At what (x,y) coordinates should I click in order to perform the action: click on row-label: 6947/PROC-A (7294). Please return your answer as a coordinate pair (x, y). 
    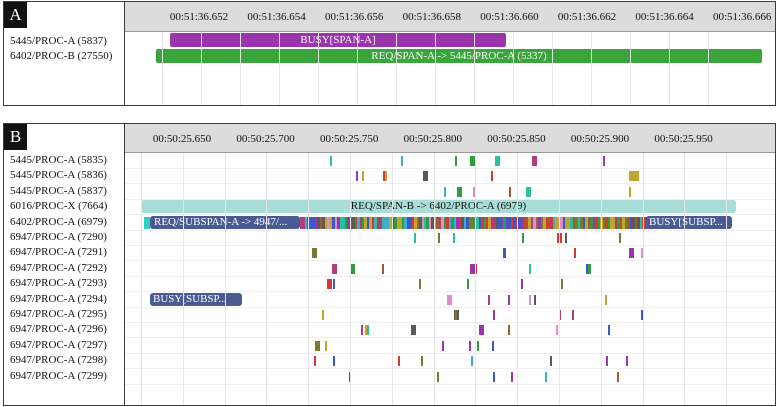
    Looking at the image, I should click on (58, 298).